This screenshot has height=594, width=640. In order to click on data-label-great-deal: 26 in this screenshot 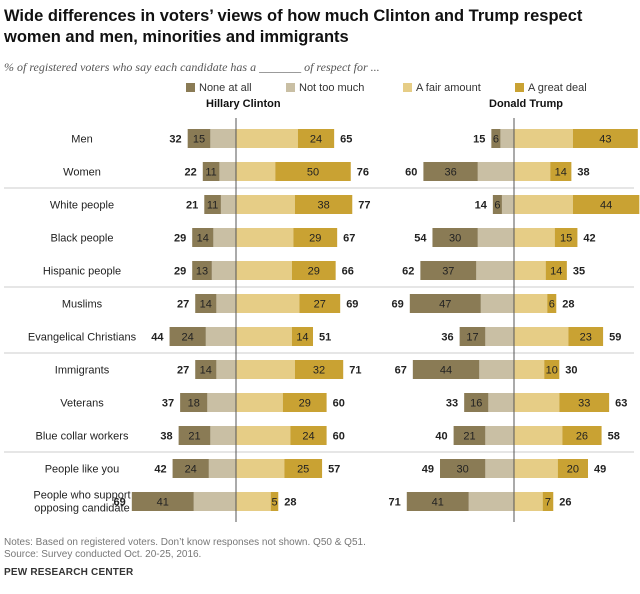, I will do `click(582, 437)`.